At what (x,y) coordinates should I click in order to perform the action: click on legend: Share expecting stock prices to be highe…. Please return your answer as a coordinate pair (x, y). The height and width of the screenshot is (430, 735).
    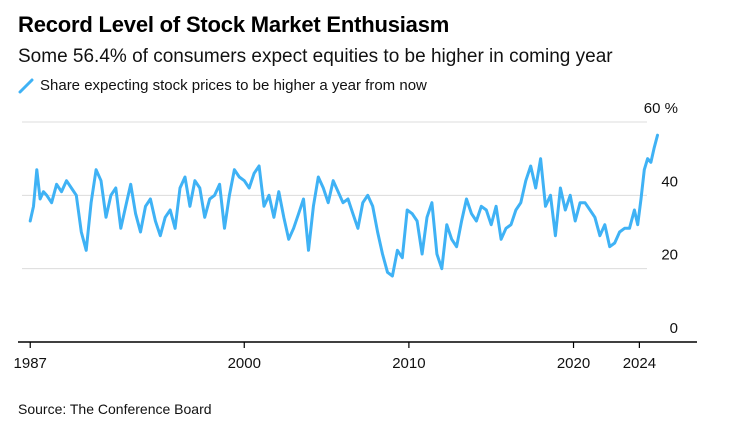
    Looking at the image, I should click on (222, 85).